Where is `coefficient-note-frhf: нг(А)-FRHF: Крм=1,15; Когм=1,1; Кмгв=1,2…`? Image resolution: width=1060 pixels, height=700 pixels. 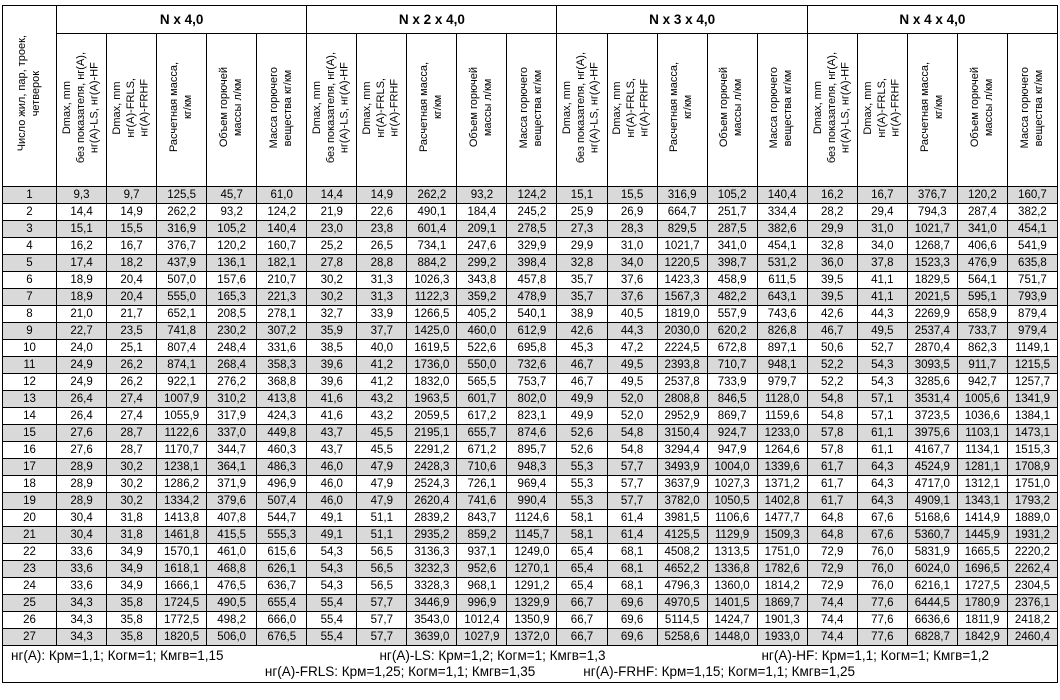
coefficient-note-frhf: нг(А)-FRHF: Крм=1,15; Когм=1,1; Кмгв=1,2… is located at coordinates (719, 671).